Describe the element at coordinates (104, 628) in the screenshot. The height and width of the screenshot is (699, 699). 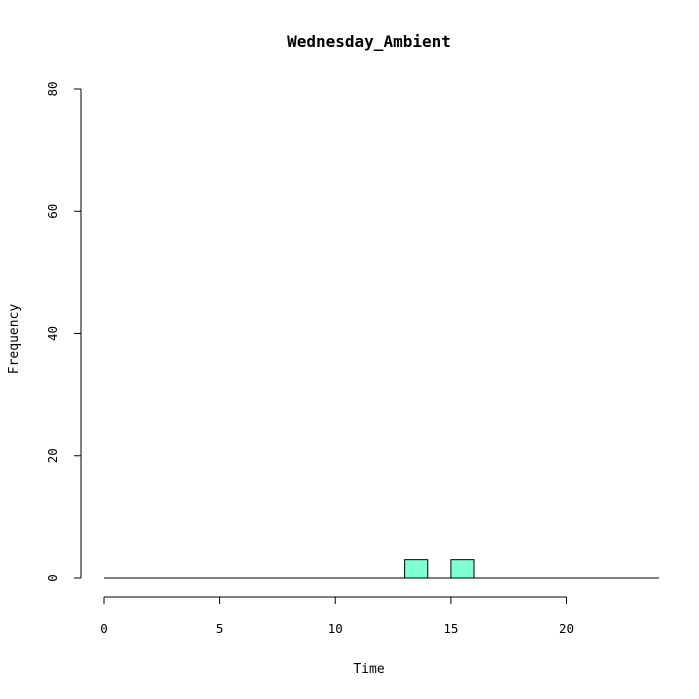
I see `x-tick-label: 0` at that location.